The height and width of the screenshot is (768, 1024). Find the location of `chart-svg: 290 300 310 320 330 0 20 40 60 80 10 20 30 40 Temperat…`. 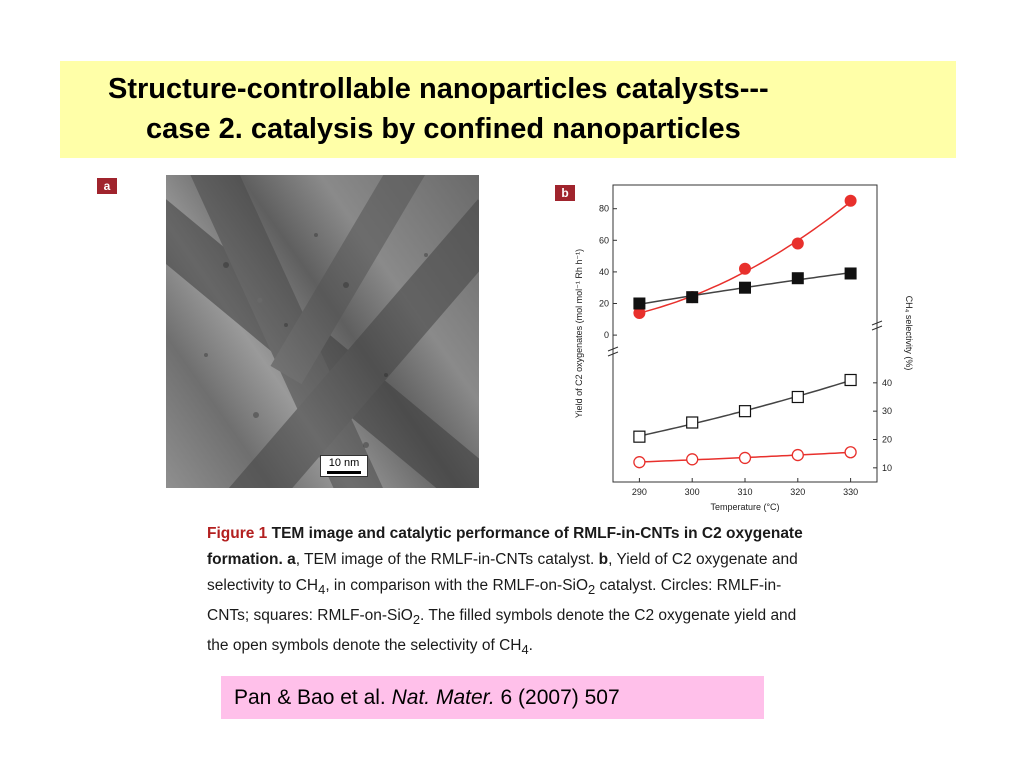

chart-svg: 290 300 310 320 330 0 20 40 60 80 10 20 30 40 Temperat… is located at coordinates (744, 348).